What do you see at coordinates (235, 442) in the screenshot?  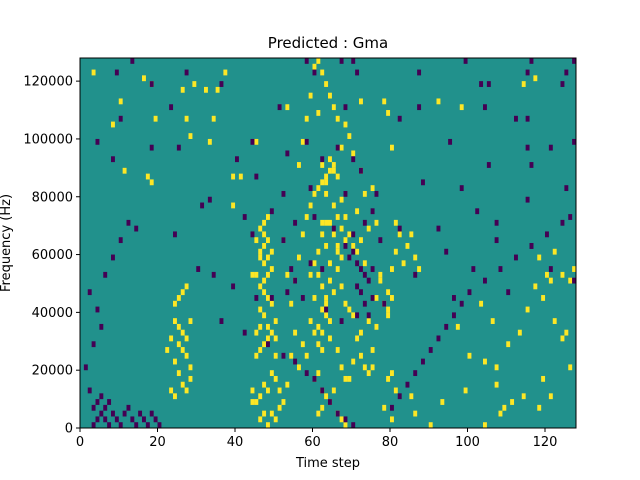 I see `x-tick-label: 40` at bounding box center [235, 442].